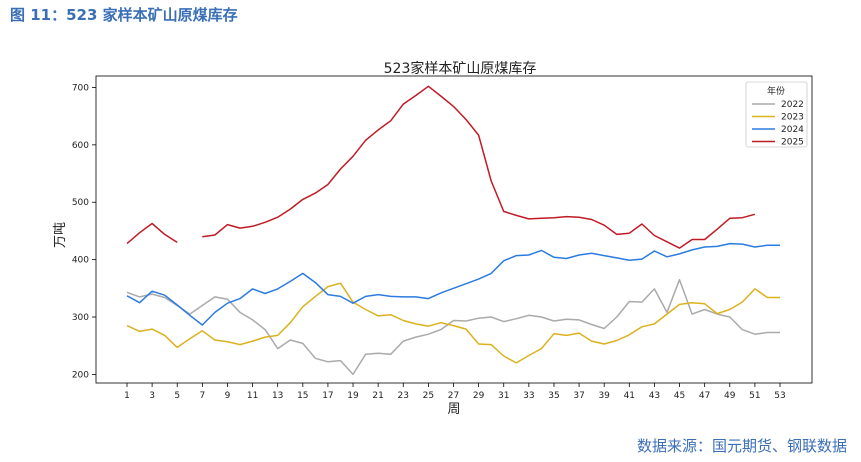  What do you see at coordinates (679, 396) in the screenshot?
I see `x-tick-label: 45` at bounding box center [679, 396].